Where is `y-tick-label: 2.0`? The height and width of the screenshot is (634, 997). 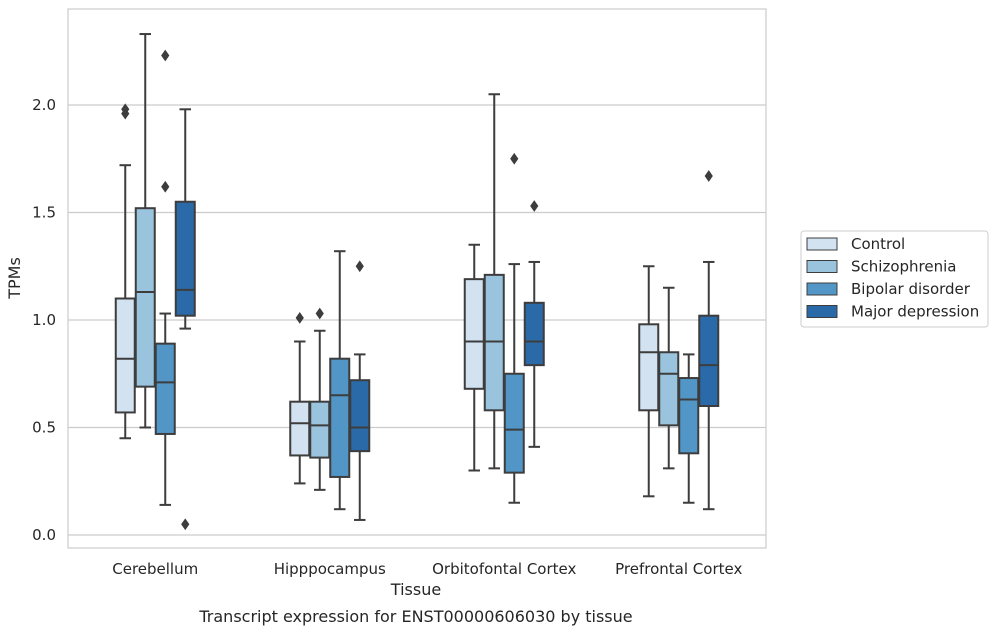 y-tick-label: 2.0 is located at coordinates (44, 105).